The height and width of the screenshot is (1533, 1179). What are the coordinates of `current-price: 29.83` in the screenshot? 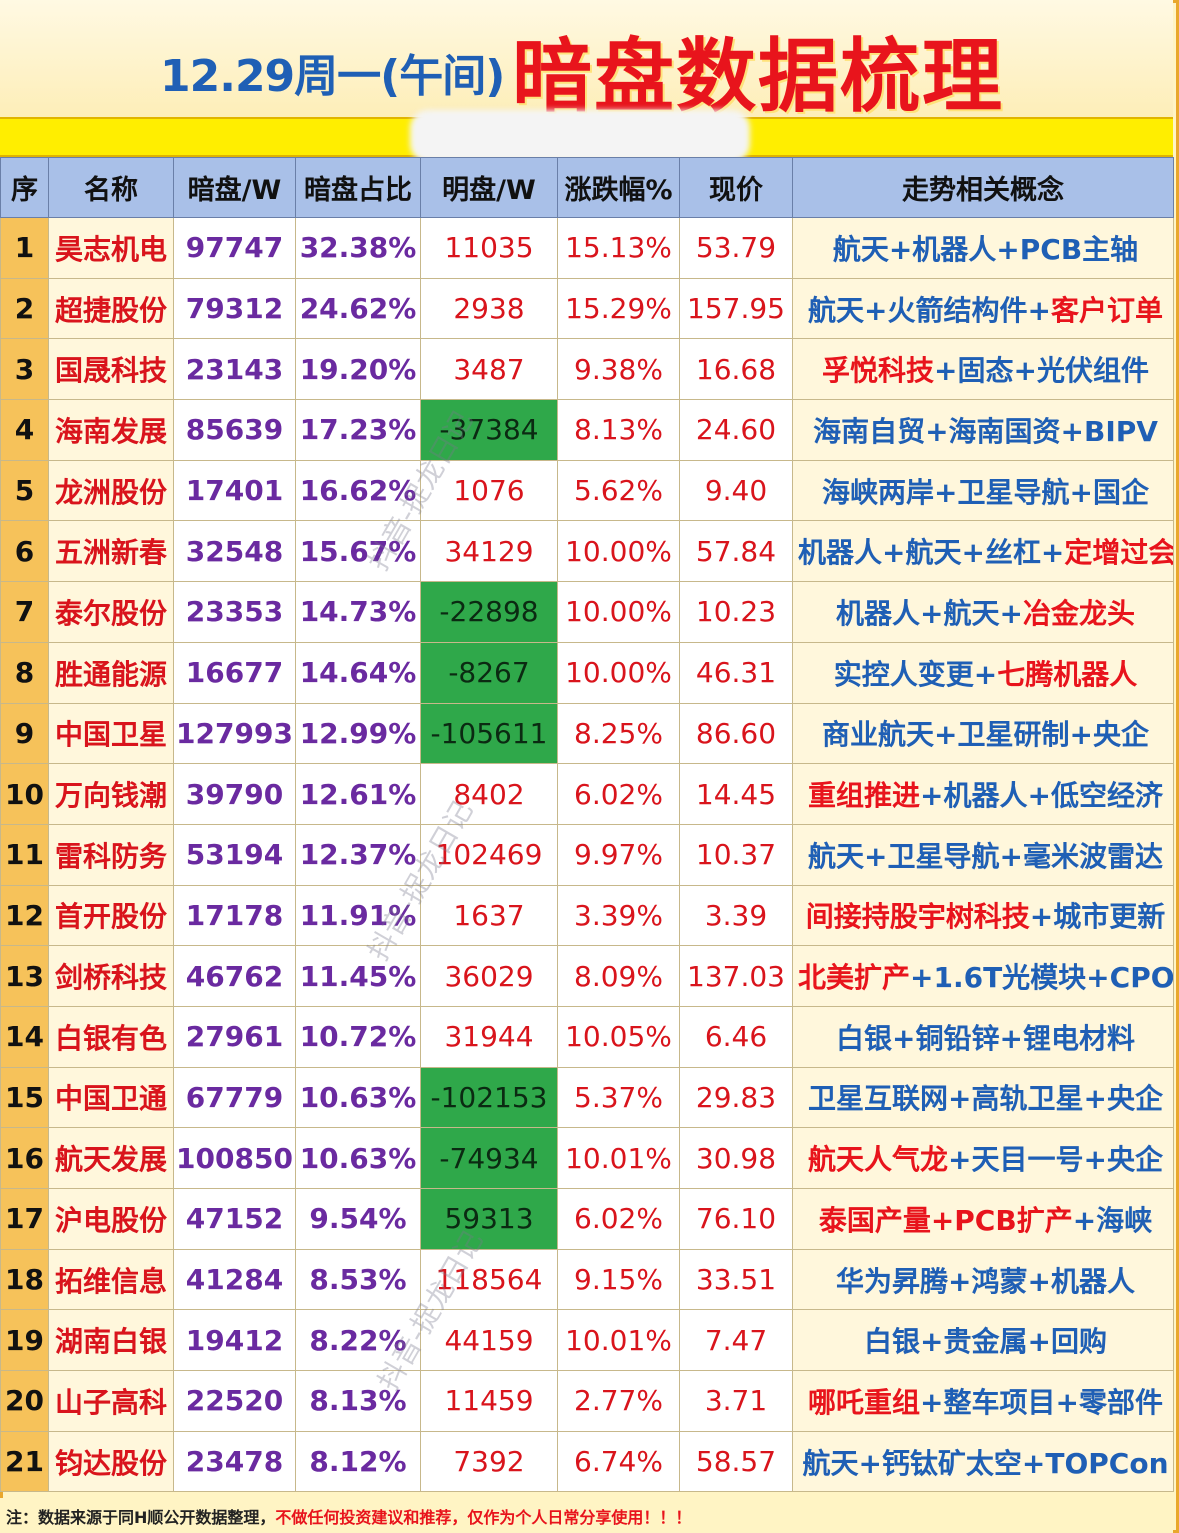 It's located at (736, 1097).